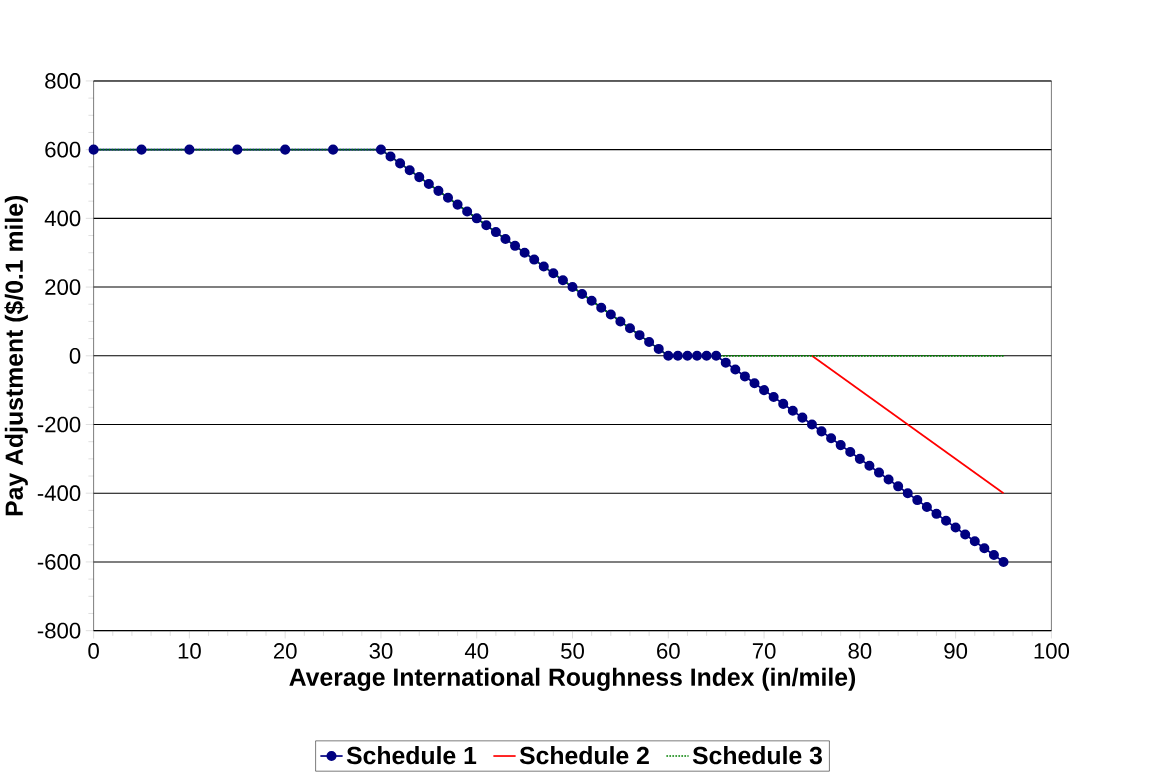  Describe the element at coordinates (584, 755) in the screenshot. I see `legend-label: Schedule 2` at that location.